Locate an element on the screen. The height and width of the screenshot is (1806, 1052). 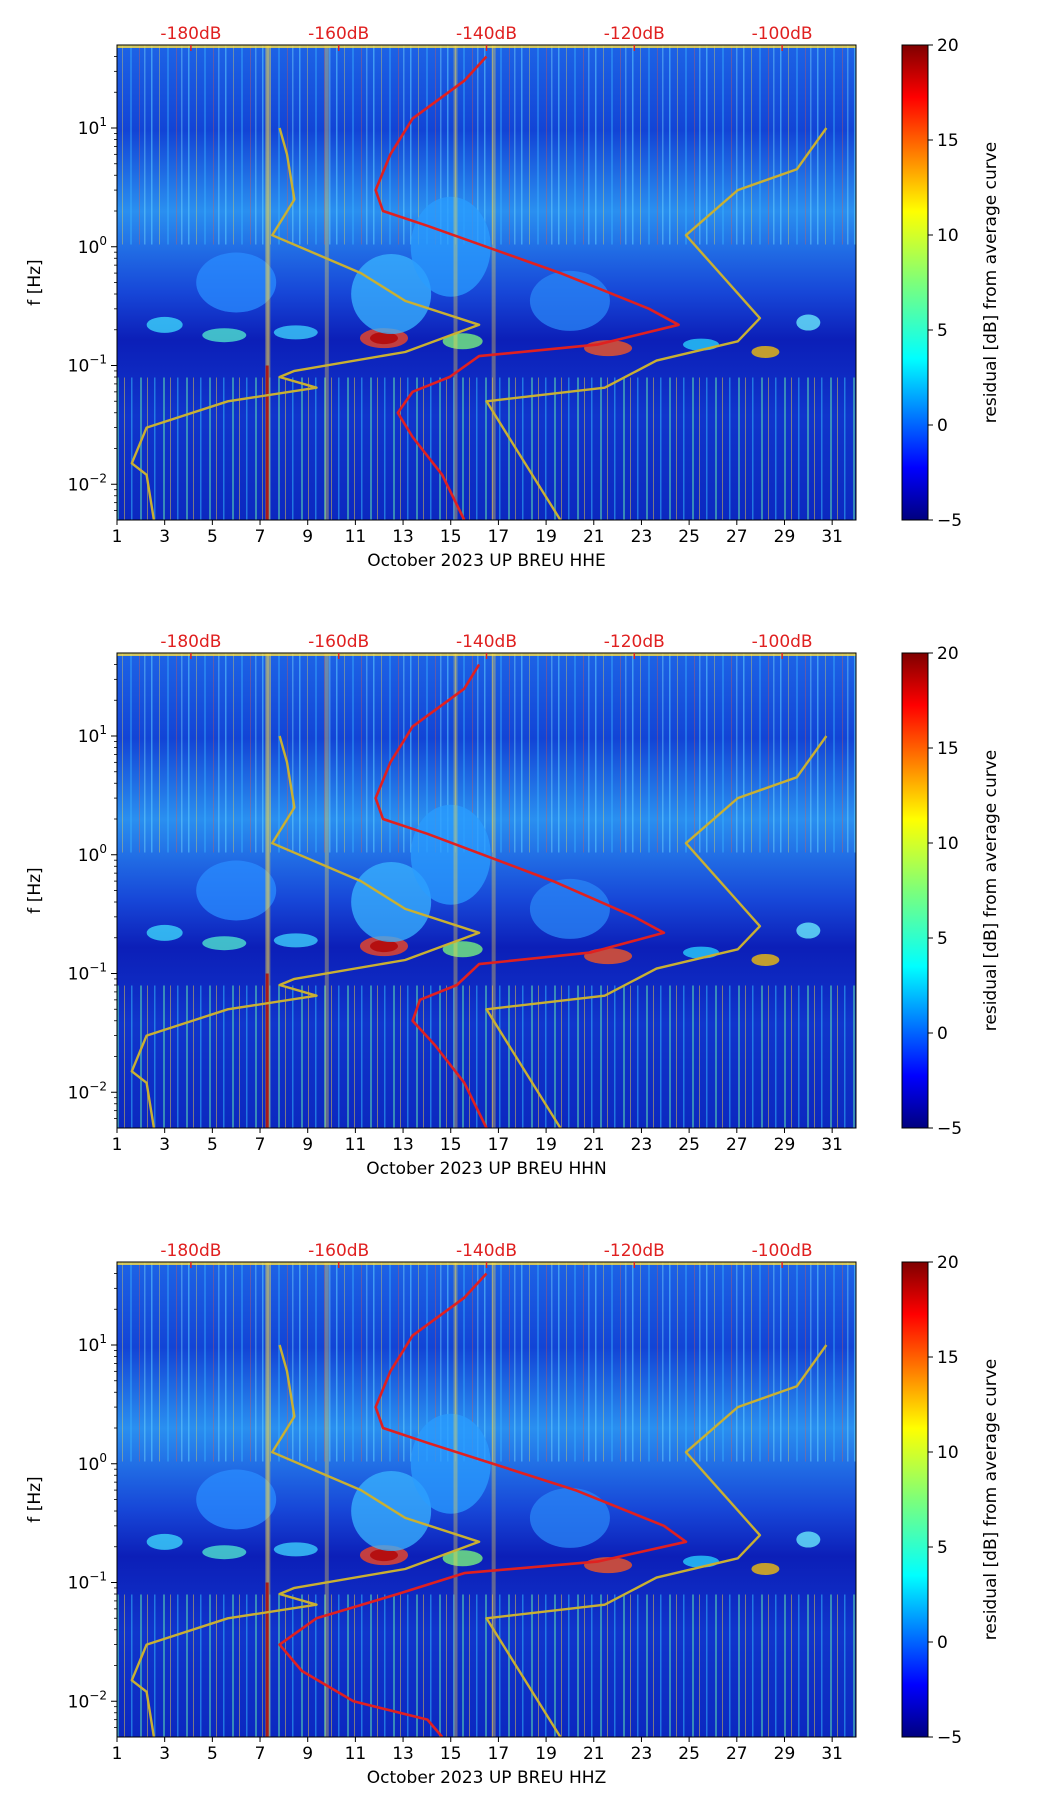
x-axis-label: October 2023 UP BREU HHZ is located at coordinates (486, 1778).